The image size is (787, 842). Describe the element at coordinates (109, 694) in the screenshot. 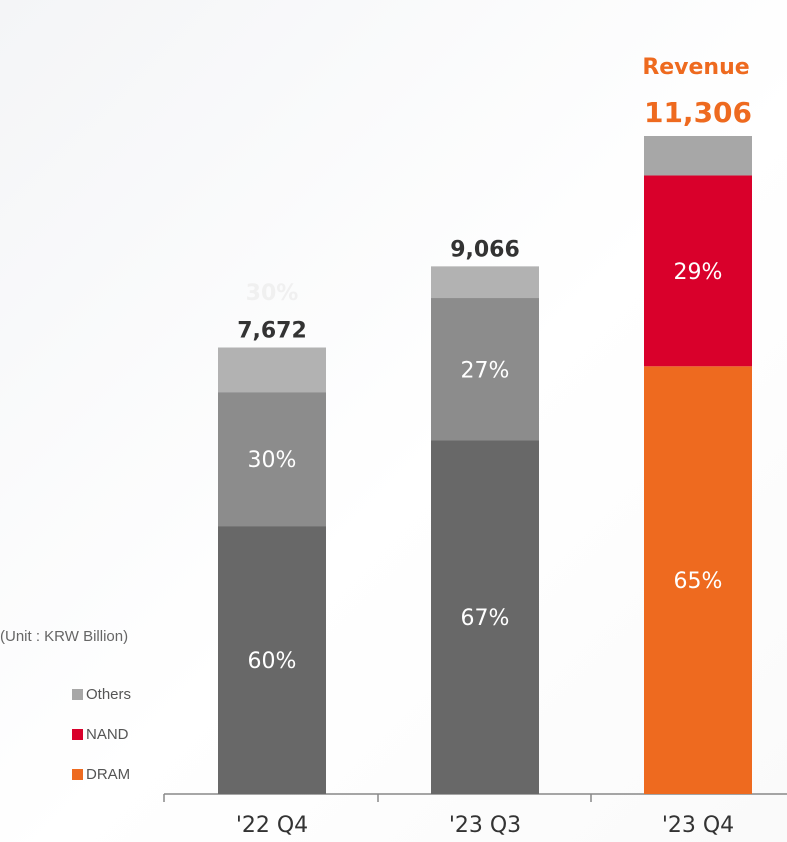

I see `legend-label-others: Others` at that location.